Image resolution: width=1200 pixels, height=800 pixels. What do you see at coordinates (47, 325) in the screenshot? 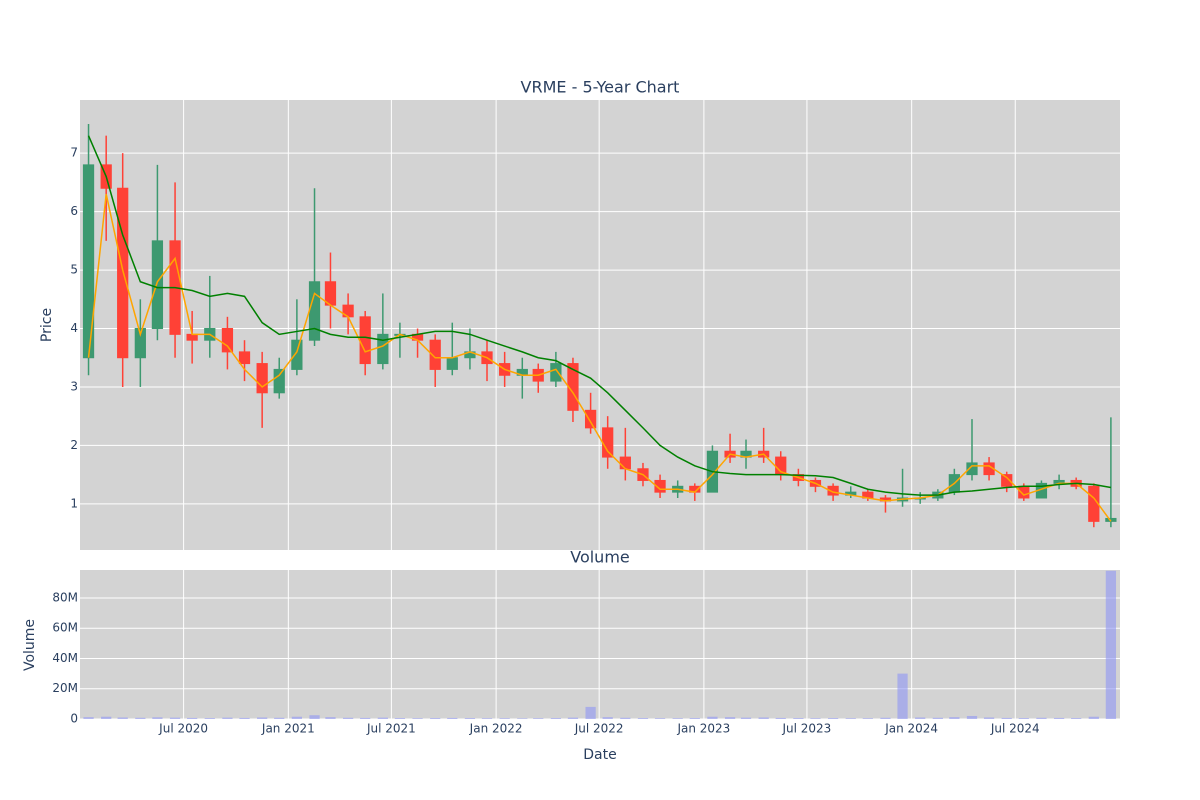
I see `y-axis-label: Price` at bounding box center [47, 325].